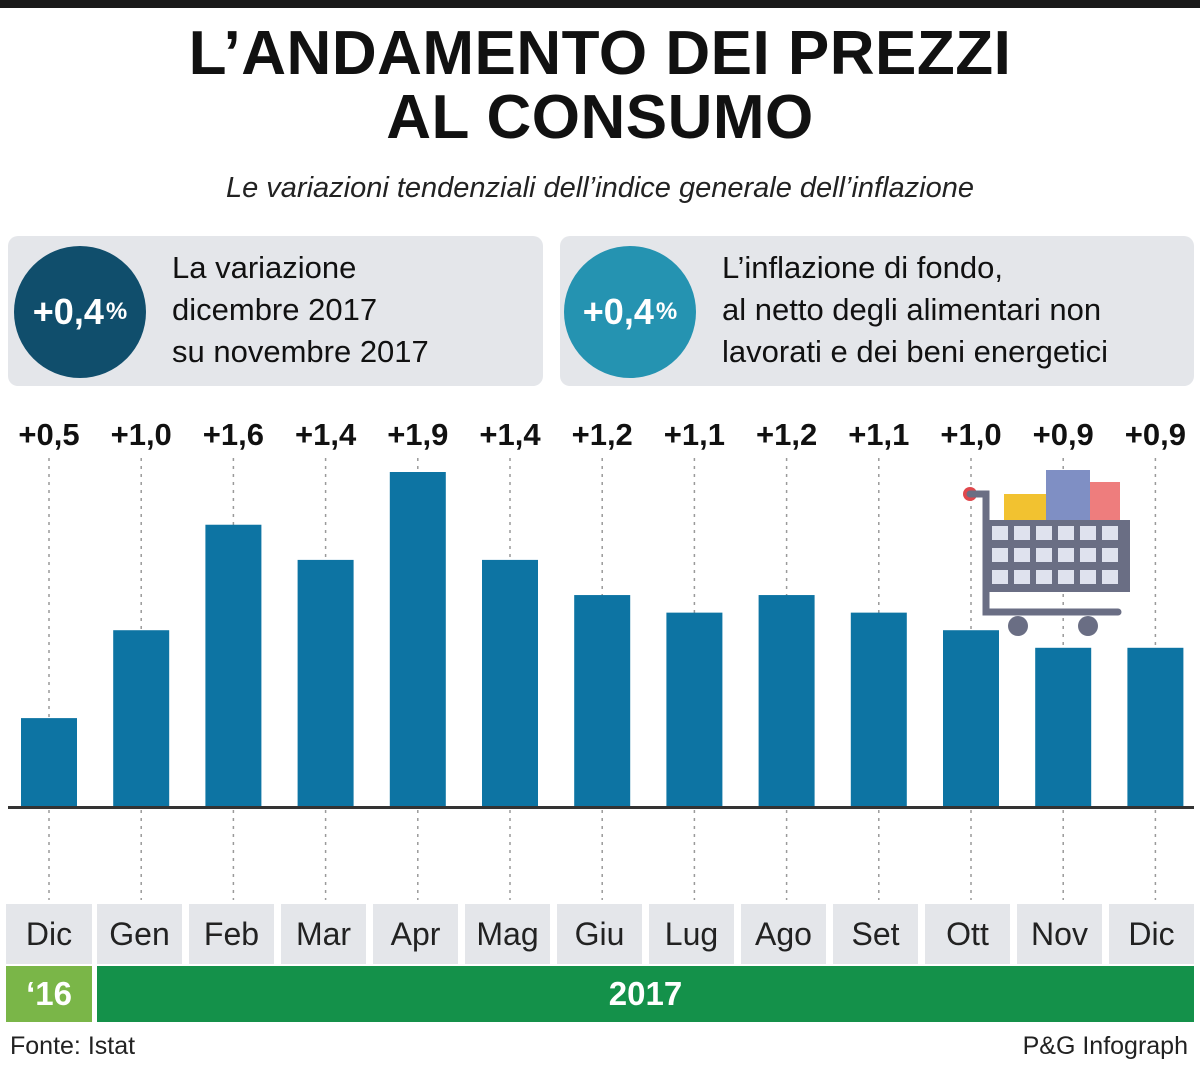  Describe the element at coordinates (912, 309) in the screenshot. I see `core-text-line: al netto degli alimentari non` at that location.